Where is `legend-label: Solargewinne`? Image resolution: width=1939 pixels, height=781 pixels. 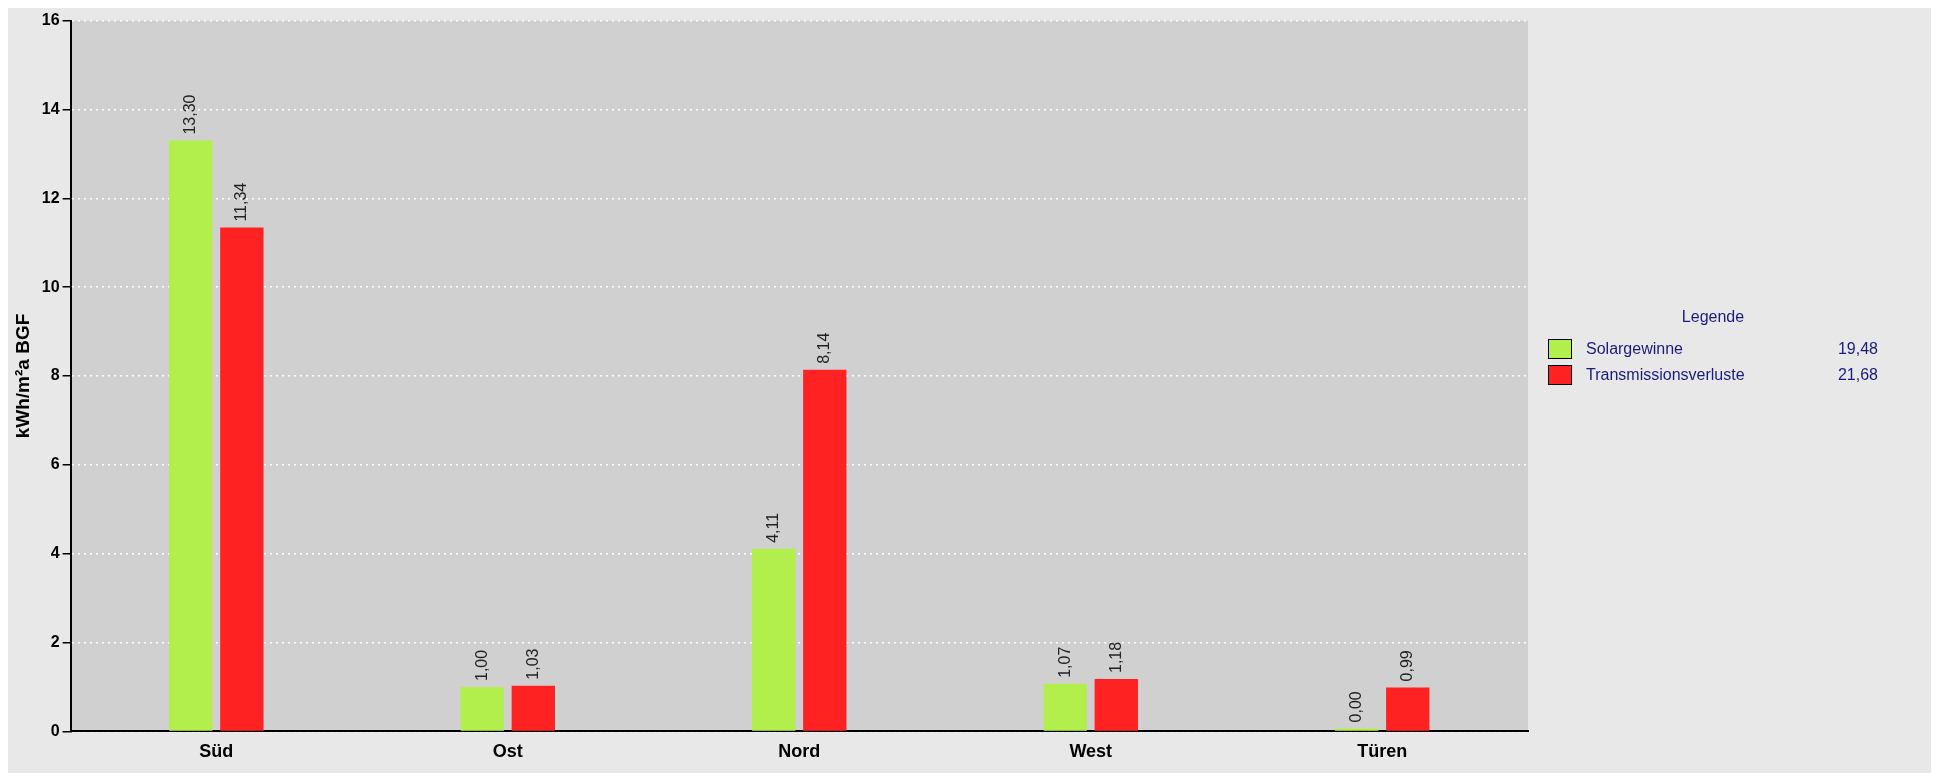 legend-label: Solargewinne is located at coordinates (1635, 349).